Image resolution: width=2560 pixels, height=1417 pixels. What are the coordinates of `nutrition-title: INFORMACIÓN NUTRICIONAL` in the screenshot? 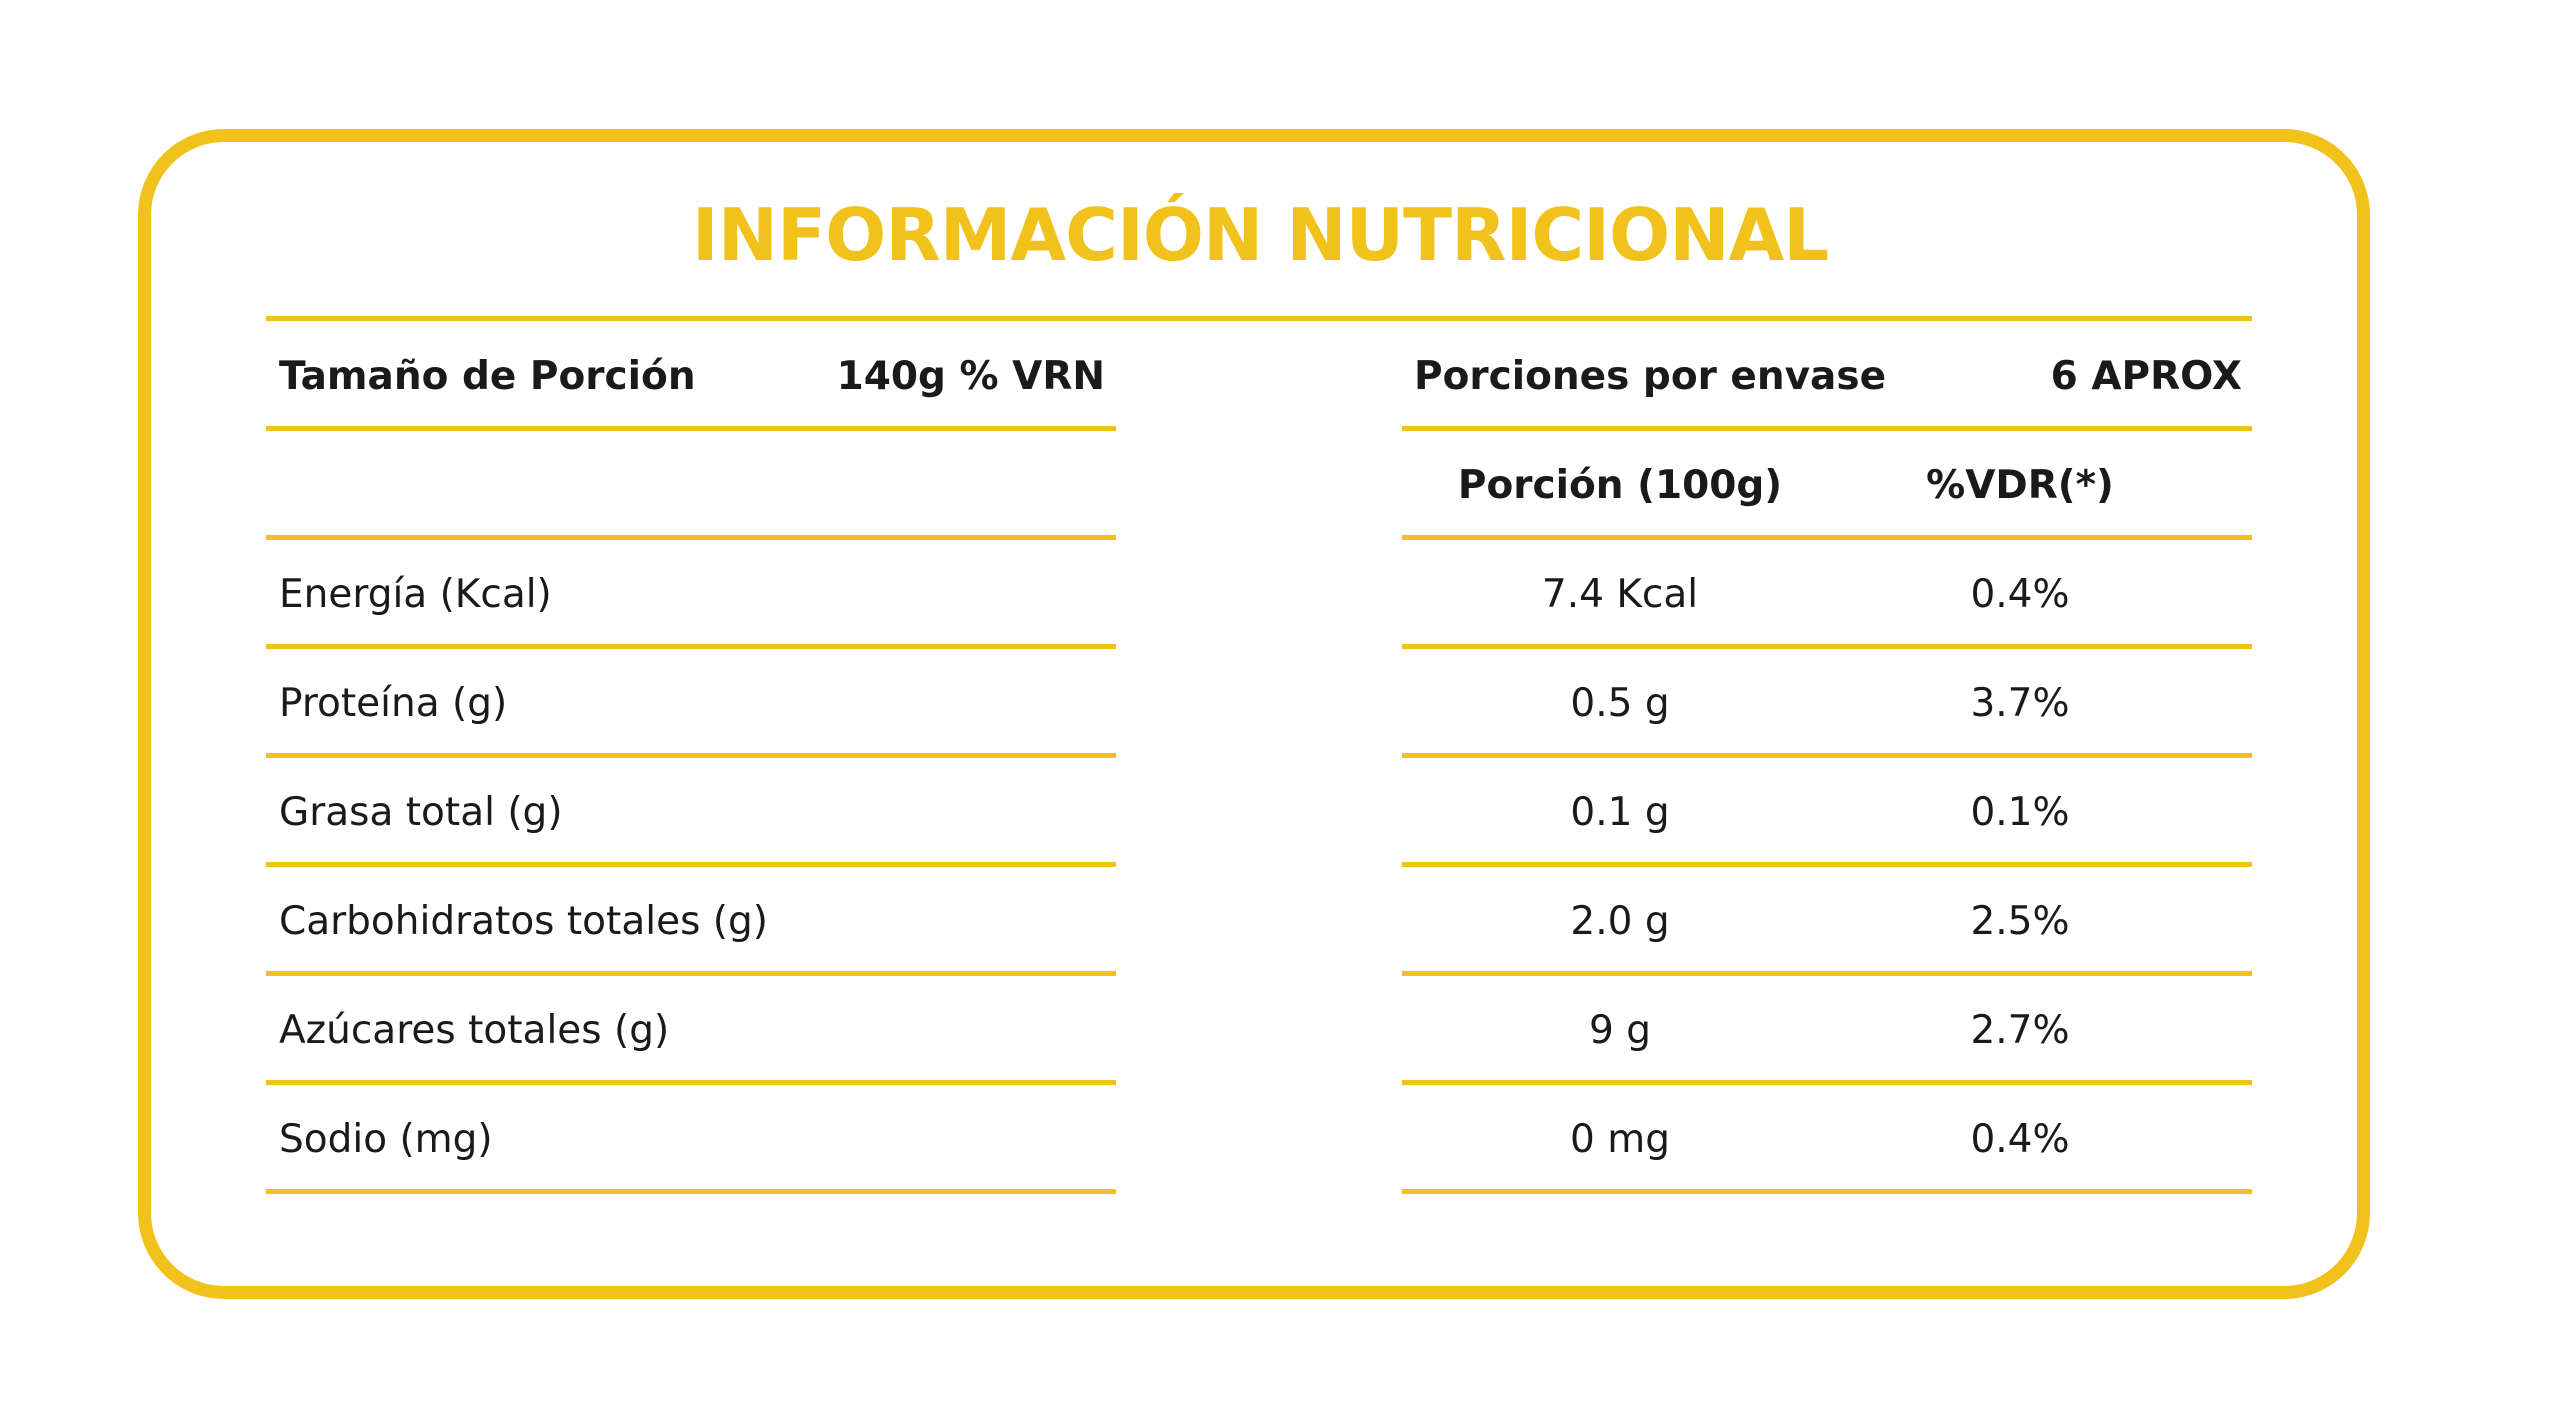 It's located at (1260, 235).